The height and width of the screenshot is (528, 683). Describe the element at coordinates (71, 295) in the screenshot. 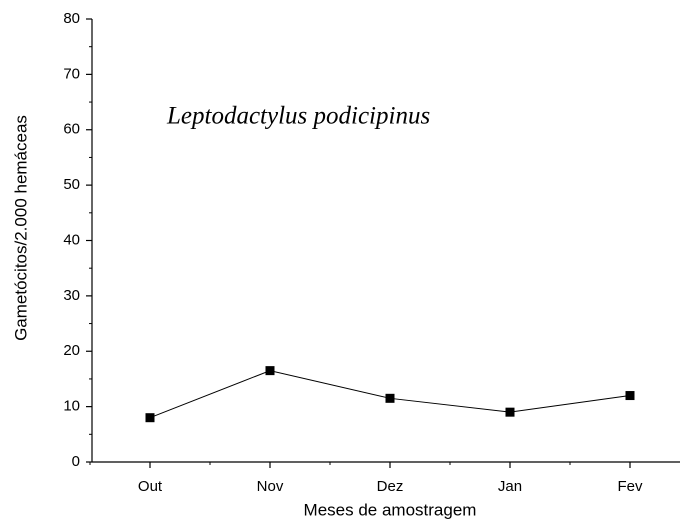

I see `y-tick-label: 30` at that location.